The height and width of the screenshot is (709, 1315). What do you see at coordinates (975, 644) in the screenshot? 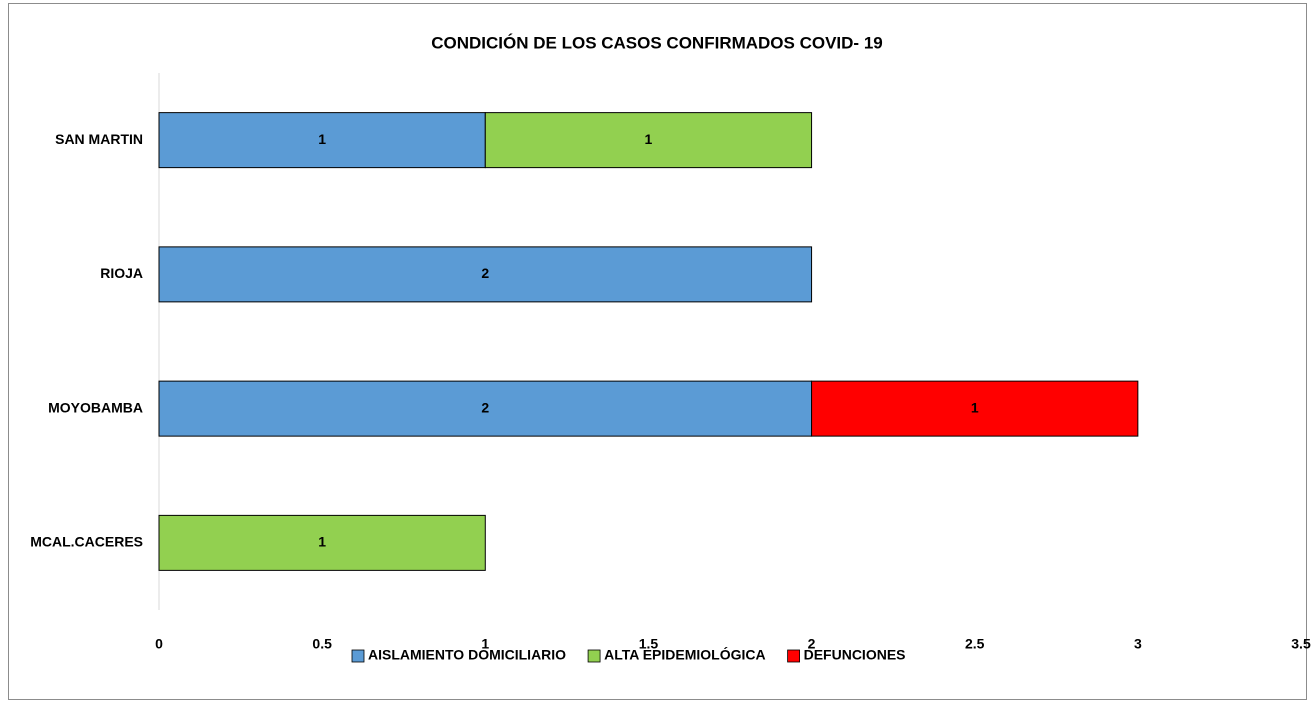
I see `x-tick-label: 2.5` at bounding box center [975, 644].